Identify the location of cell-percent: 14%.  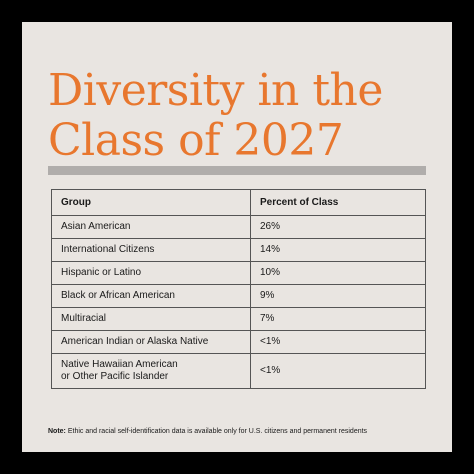
(338, 250).